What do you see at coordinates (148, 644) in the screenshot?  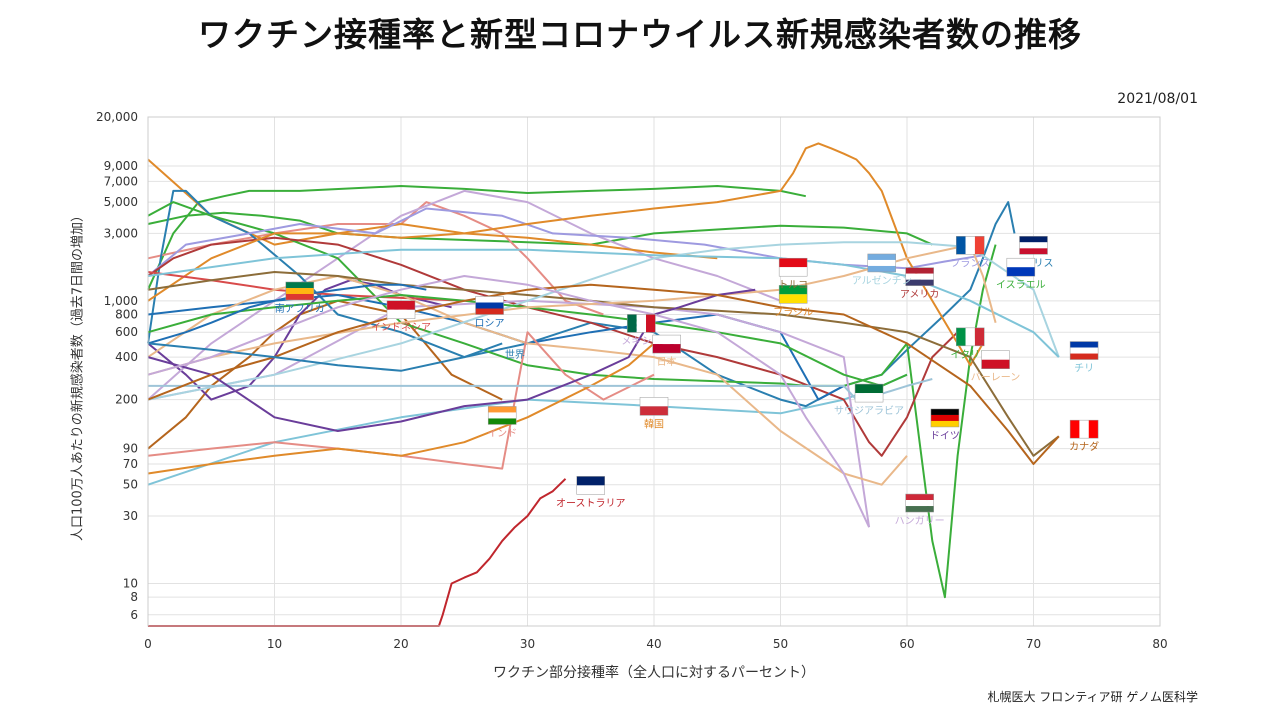 I see `x-tick-label: 0` at bounding box center [148, 644].